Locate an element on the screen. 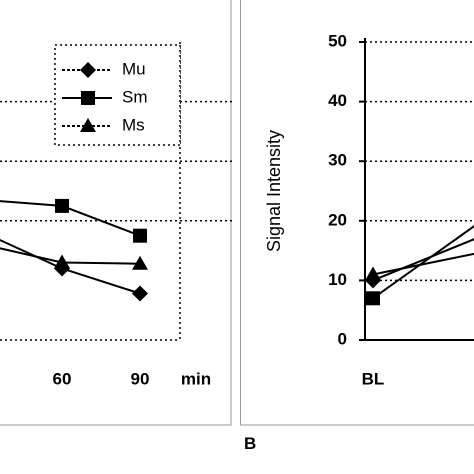  y-tick-label: 30 is located at coordinates (337, 160).